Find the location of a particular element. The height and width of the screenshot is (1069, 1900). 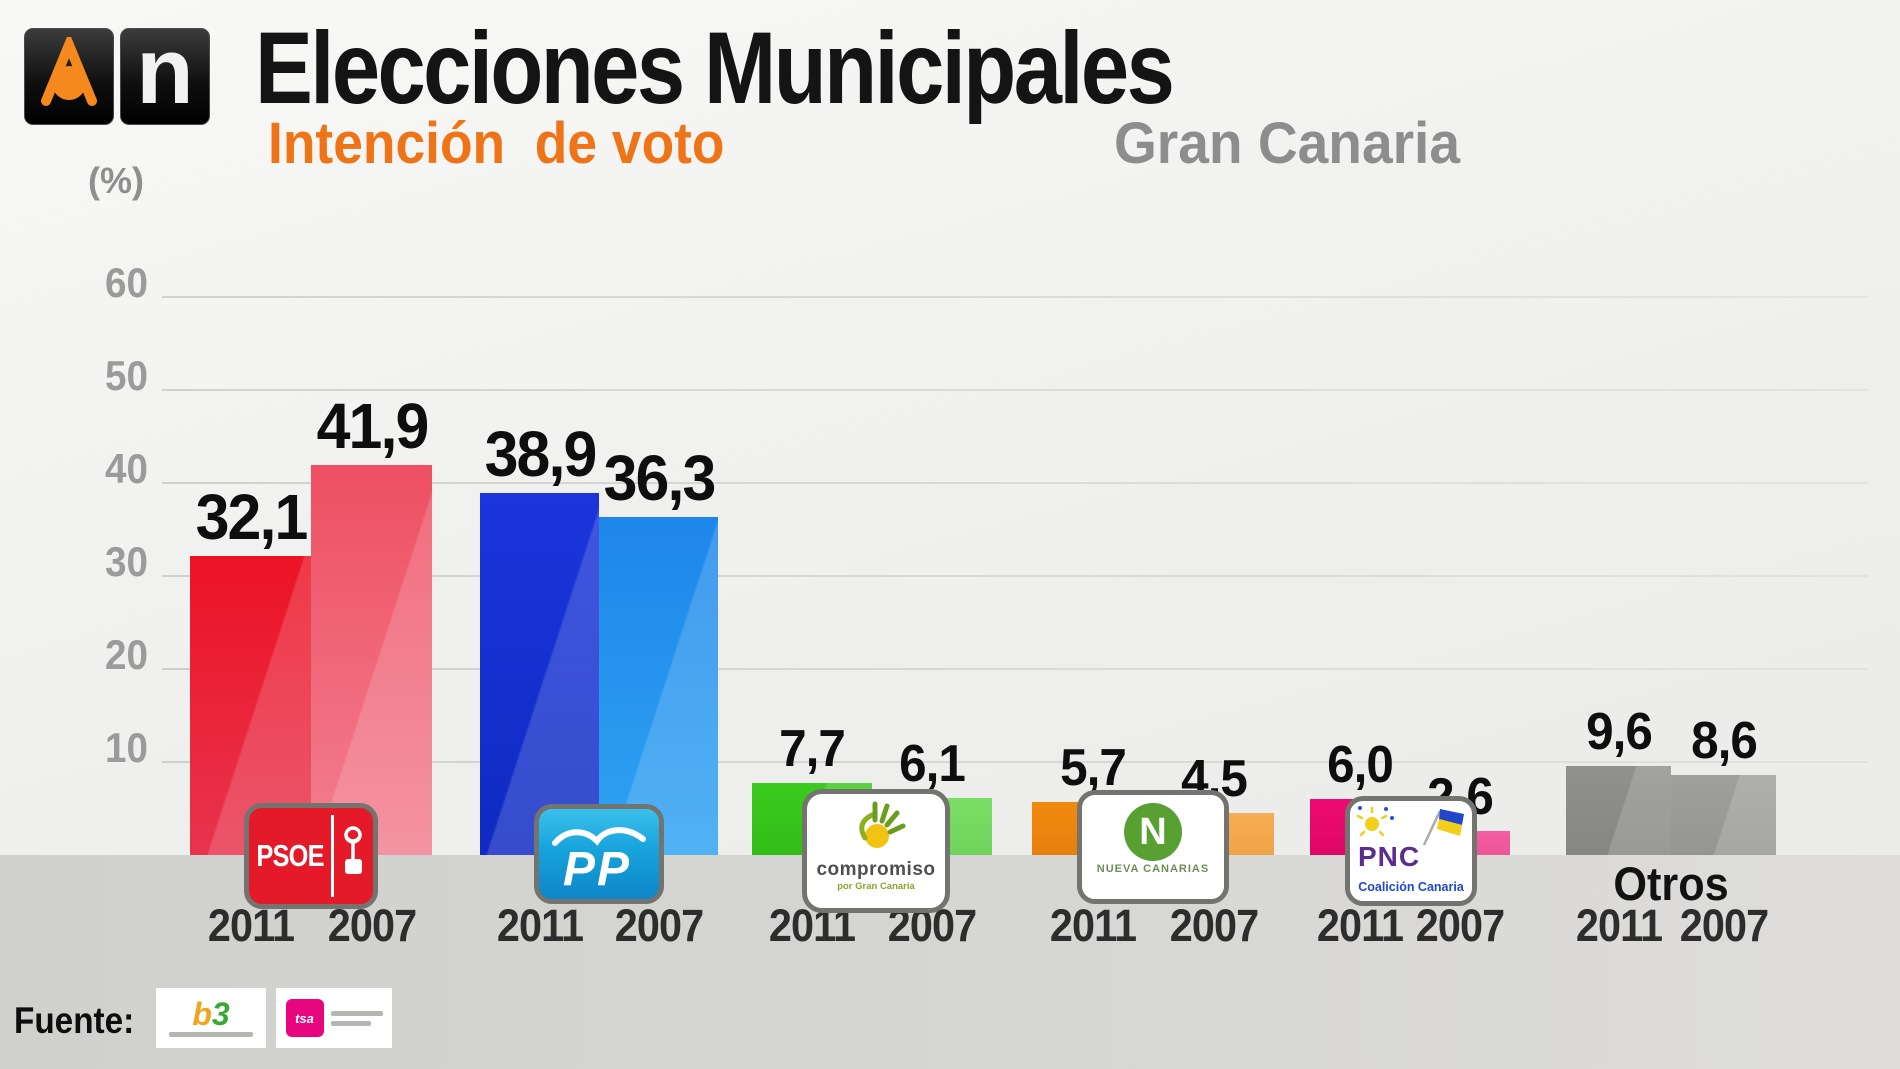

year-label-nueva-canarias-2011: 2011 is located at coordinates (1093, 925).